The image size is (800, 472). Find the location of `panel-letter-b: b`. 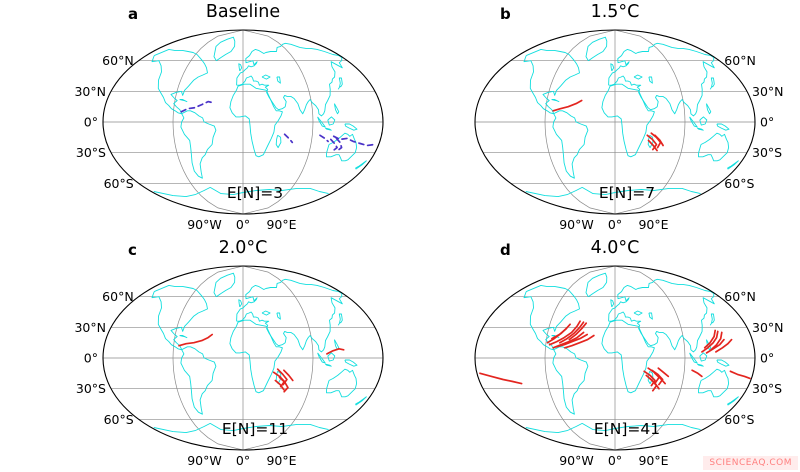

panel-letter-b: b is located at coordinates (505, 14).